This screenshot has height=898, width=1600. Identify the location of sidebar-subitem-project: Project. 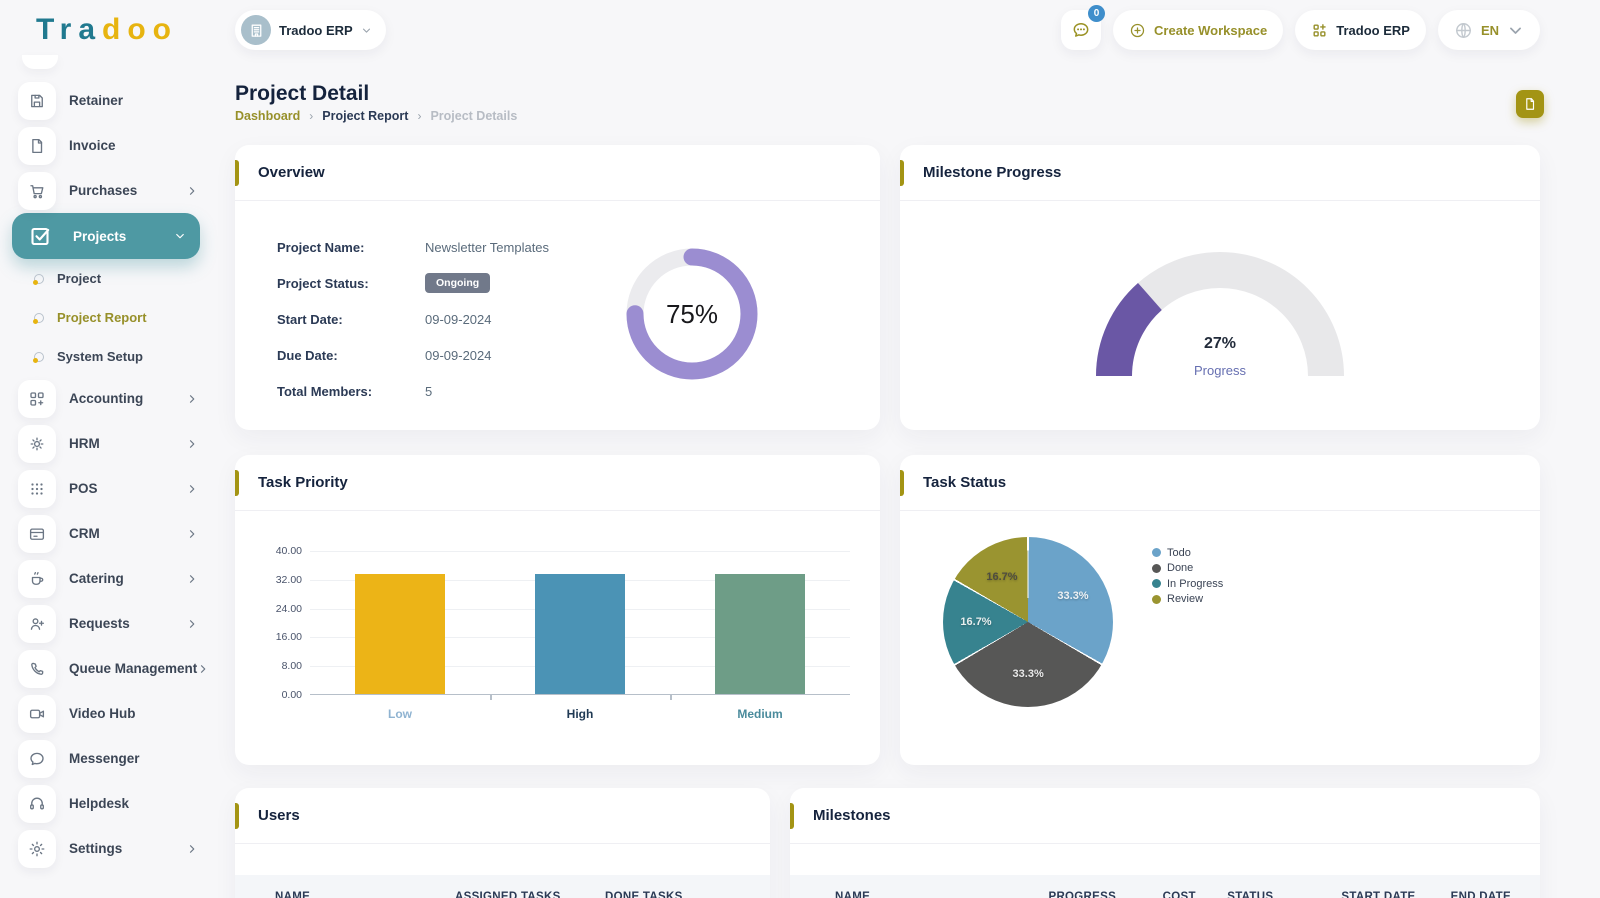
(106, 278).